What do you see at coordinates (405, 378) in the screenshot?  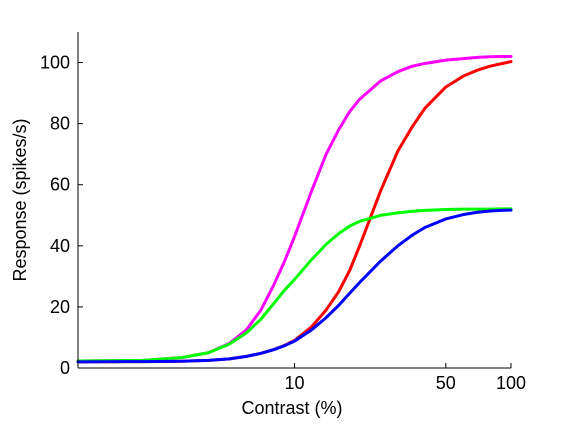 I see `x-ticks: 10 50 100` at bounding box center [405, 378].